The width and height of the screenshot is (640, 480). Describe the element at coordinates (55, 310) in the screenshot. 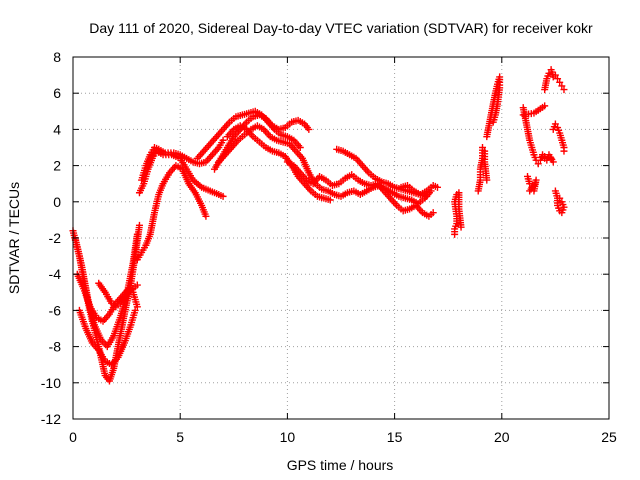

I see `y-tick-label: -6` at that location.